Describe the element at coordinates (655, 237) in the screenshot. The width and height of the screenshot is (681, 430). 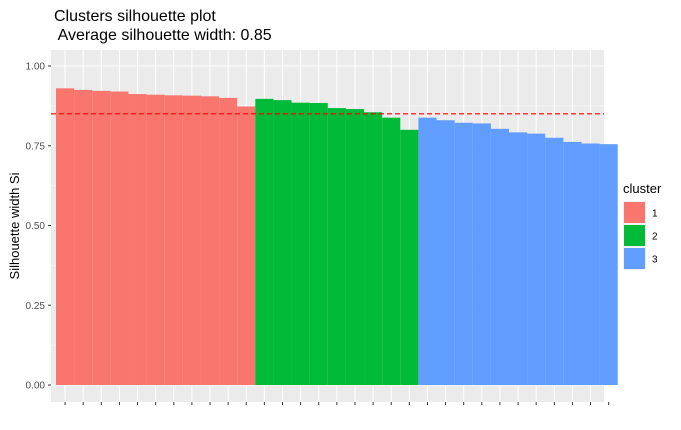
I see `legend-label: 2` at that location.